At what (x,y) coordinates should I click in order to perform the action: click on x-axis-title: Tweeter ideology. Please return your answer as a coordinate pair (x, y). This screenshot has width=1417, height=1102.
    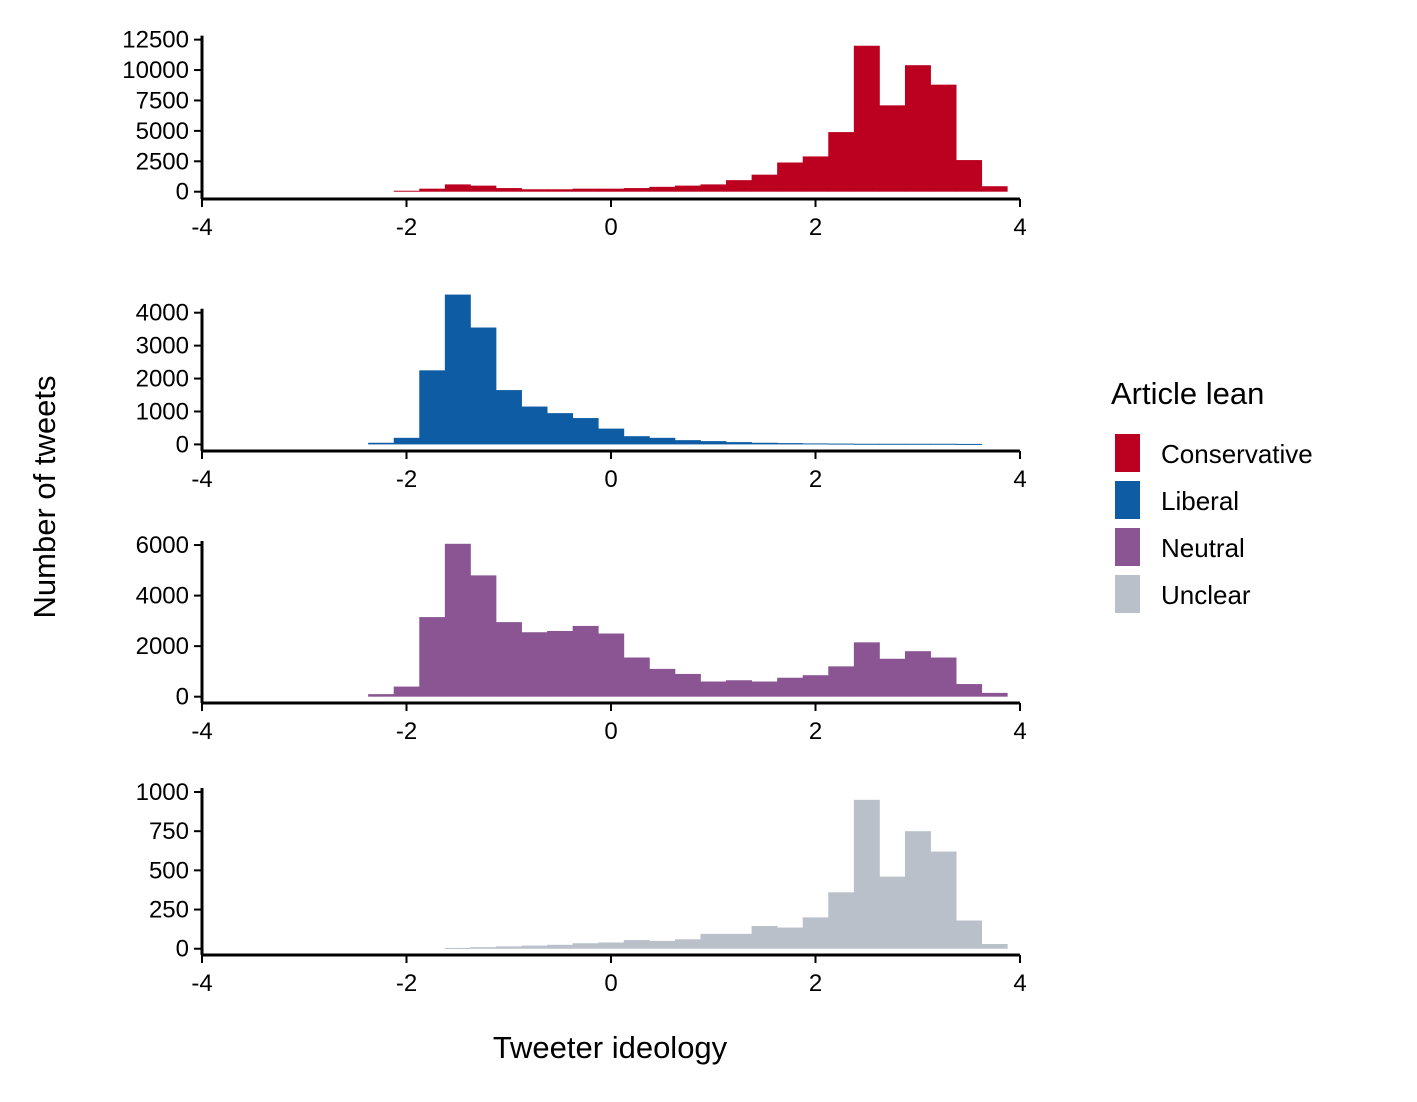
    Looking at the image, I should click on (610, 1047).